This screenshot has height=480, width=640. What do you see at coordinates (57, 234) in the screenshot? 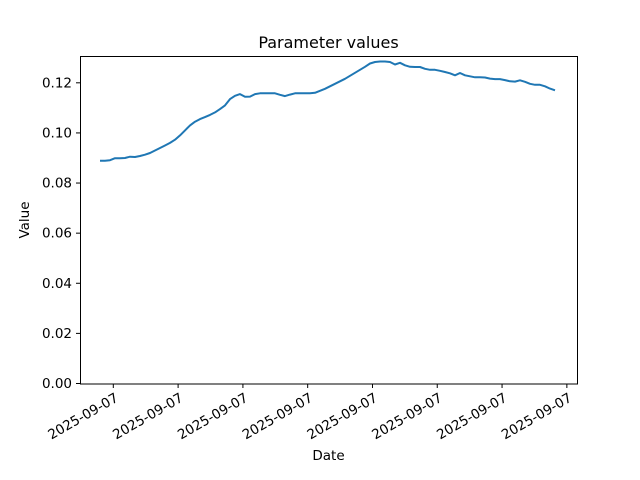
I see `y-tick-label: 0.06` at bounding box center [57, 234].